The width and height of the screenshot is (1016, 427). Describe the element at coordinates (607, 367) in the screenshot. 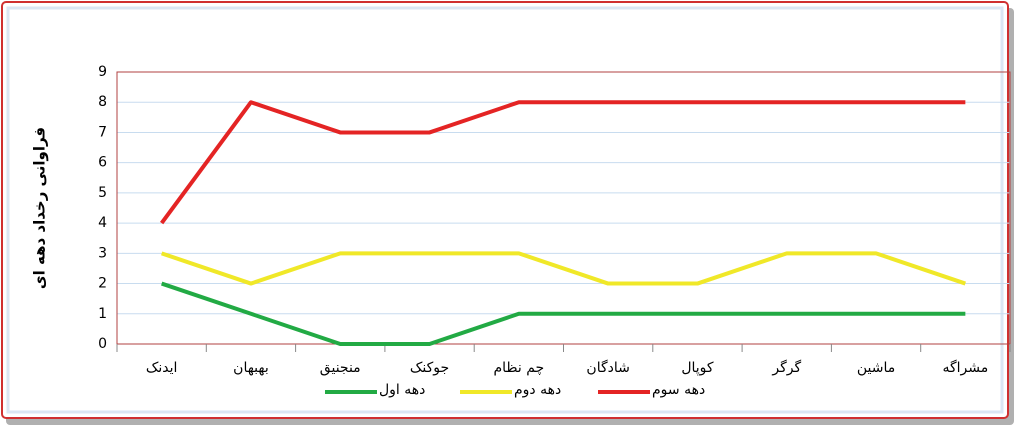

I see `x-tick-label: شادگان` at that location.